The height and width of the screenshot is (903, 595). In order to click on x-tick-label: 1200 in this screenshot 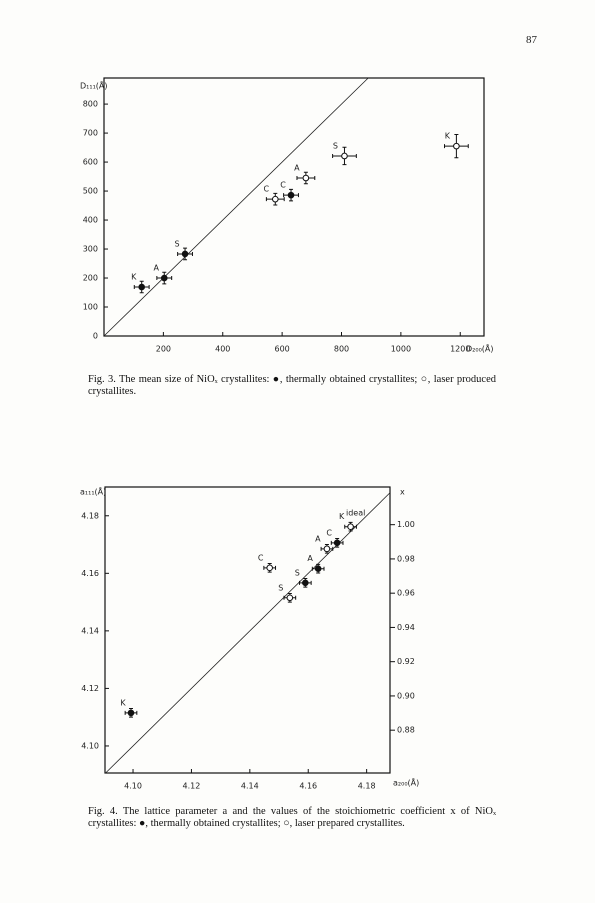, I will do `click(460, 349)`.